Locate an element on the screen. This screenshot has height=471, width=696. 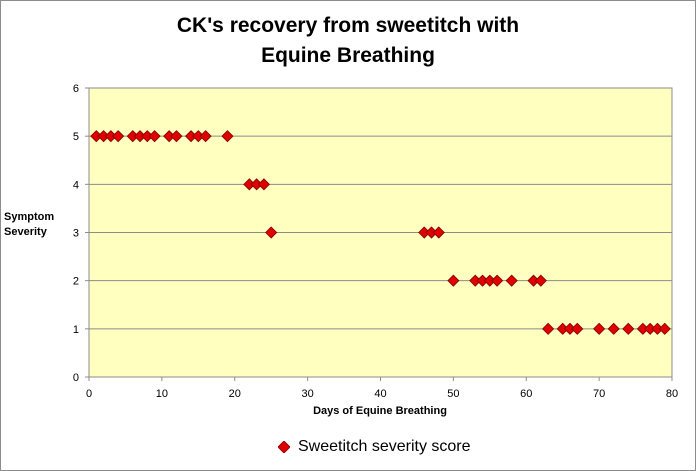
y-tick-label: 4 is located at coordinates (76, 185).